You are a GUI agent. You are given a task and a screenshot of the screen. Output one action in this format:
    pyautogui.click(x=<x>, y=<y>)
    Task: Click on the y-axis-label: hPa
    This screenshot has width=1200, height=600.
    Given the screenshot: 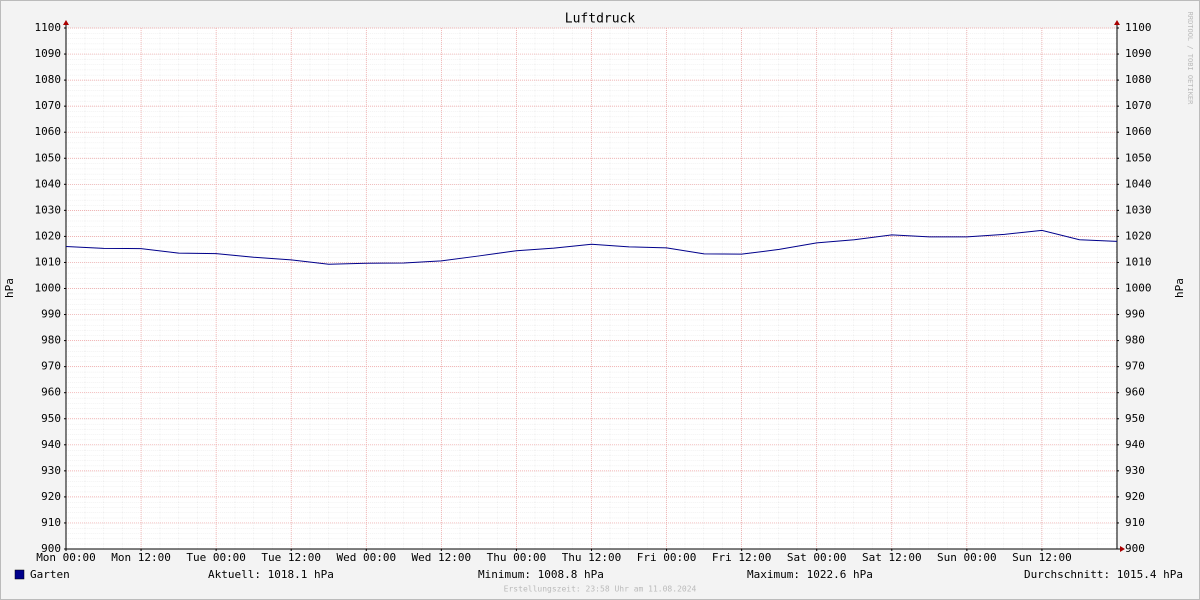 What is the action you would take?
    pyautogui.click(x=9, y=288)
    